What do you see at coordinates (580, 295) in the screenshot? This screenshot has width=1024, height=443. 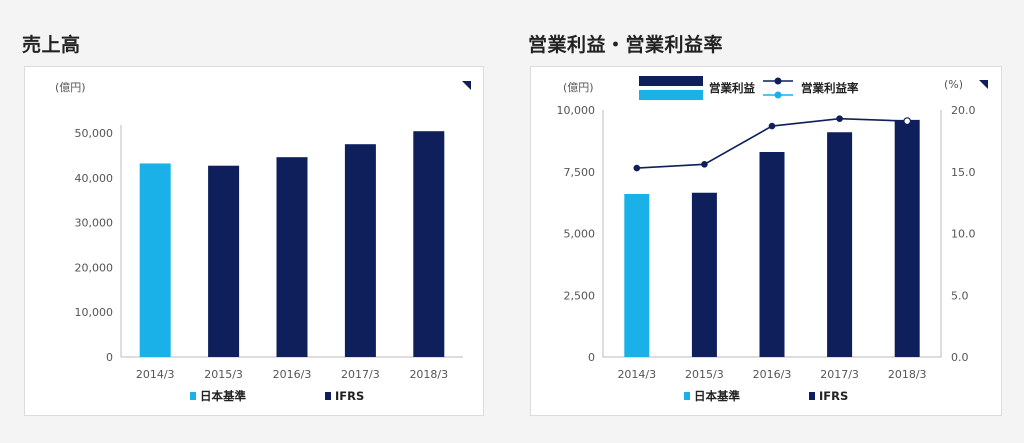 I see `y-left-tick-label: 2,500` at bounding box center [580, 295].